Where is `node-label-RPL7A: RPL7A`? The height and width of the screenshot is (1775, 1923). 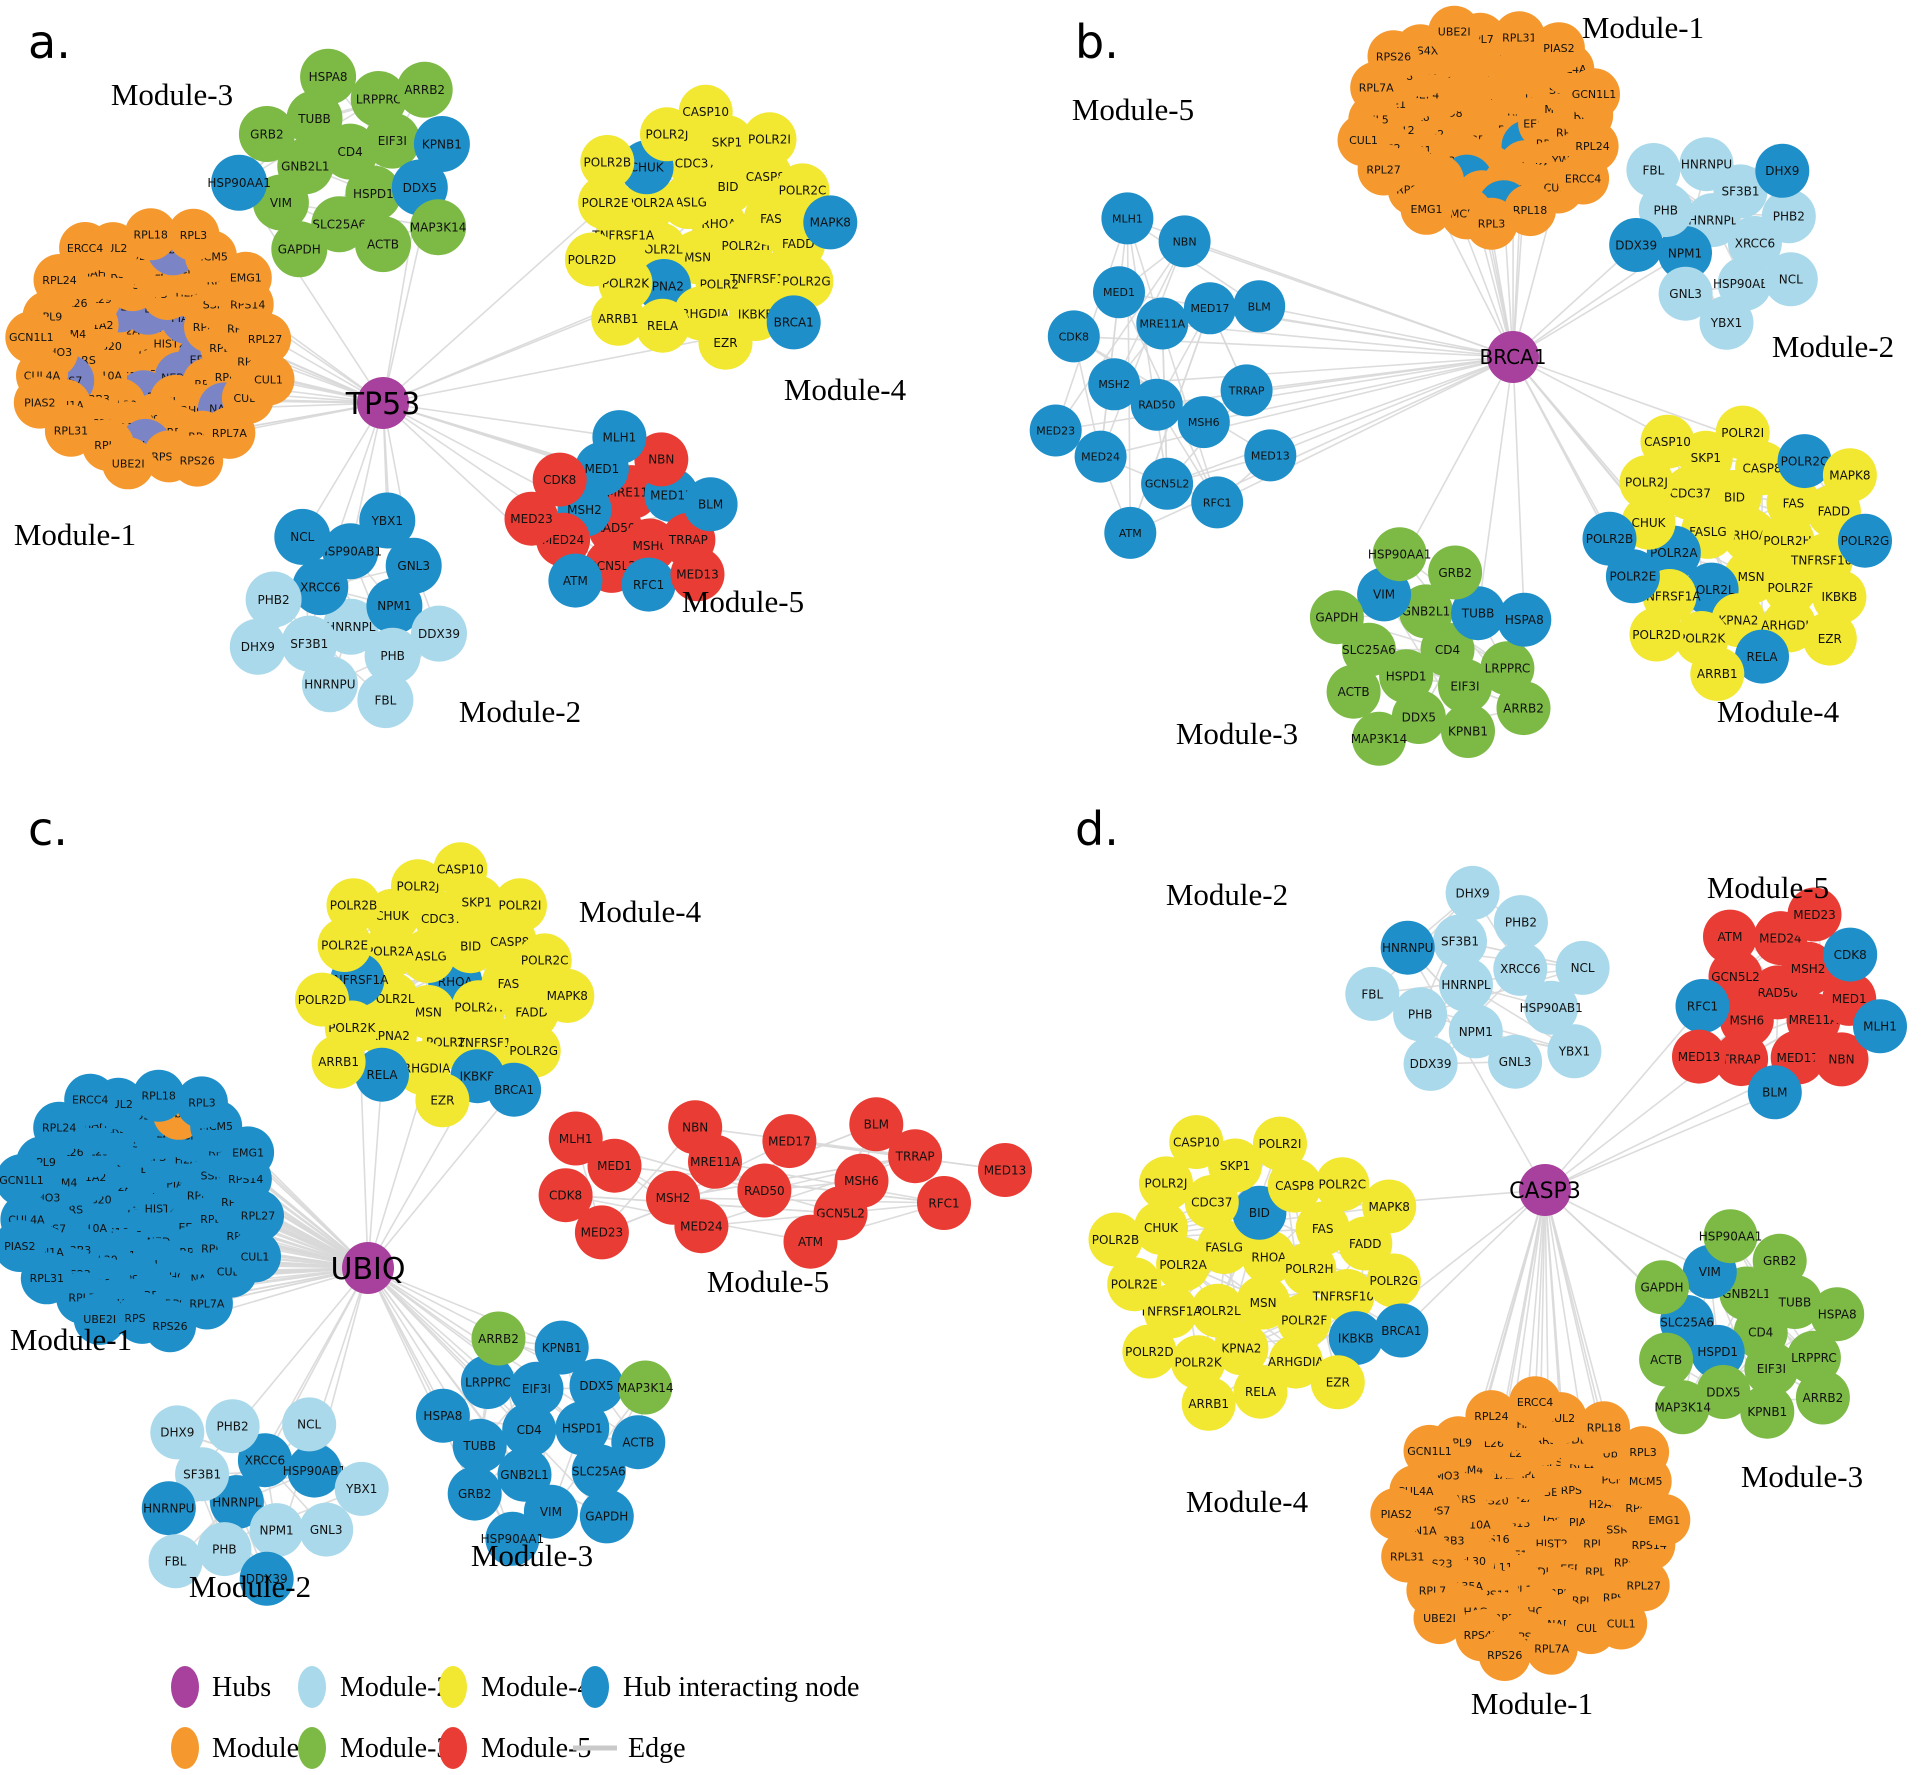
node-label-RPL7A: RPL7A is located at coordinates (229, 433).